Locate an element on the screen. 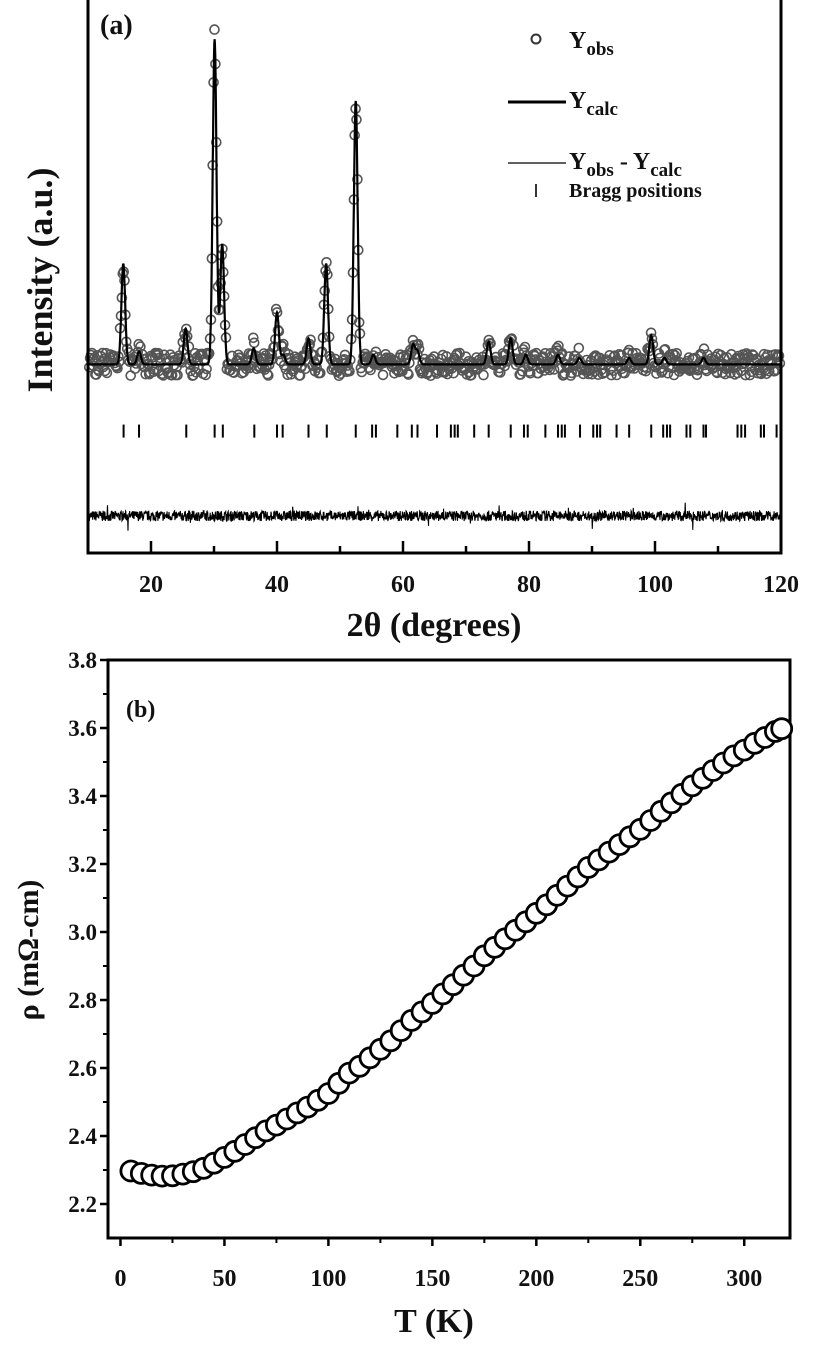 This screenshot has height=1351, width=815. y-tick-label: 3.4 is located at coordinates (82, 796).